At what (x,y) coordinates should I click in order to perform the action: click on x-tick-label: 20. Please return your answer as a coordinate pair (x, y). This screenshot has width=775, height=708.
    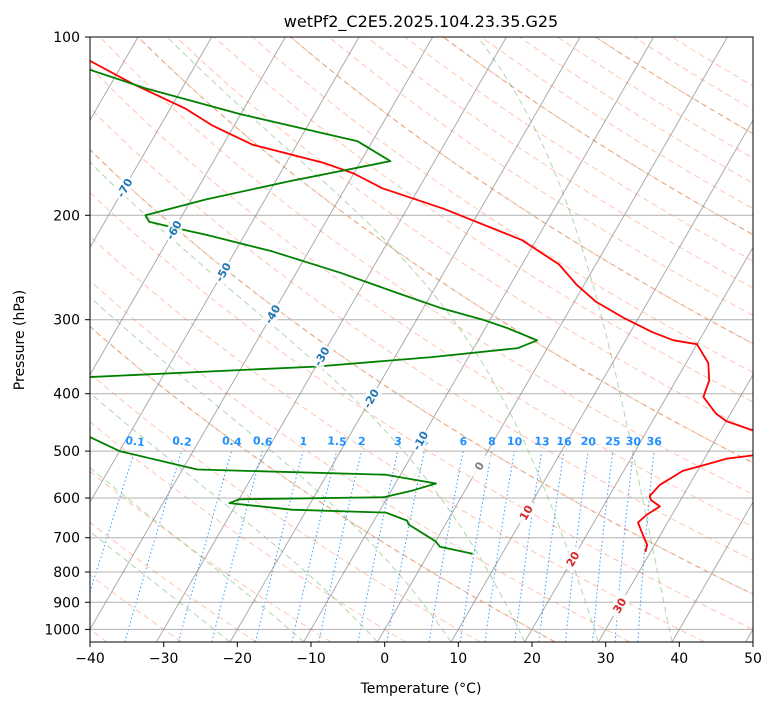
    Looking at the image, I should click on (532, 659).